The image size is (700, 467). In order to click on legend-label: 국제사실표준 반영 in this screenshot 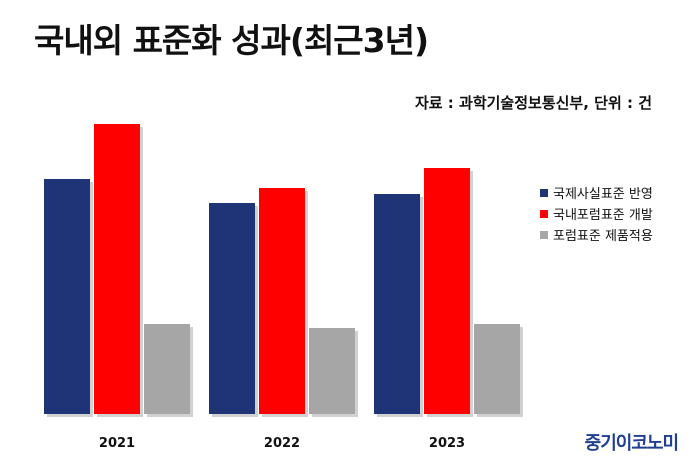, I will do `click(603, 194)`.